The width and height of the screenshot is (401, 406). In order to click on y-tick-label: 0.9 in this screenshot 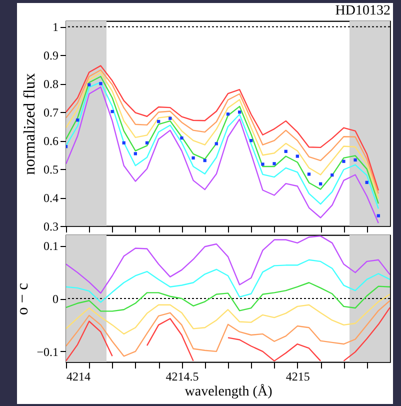, I will do `click(51, 55)`.